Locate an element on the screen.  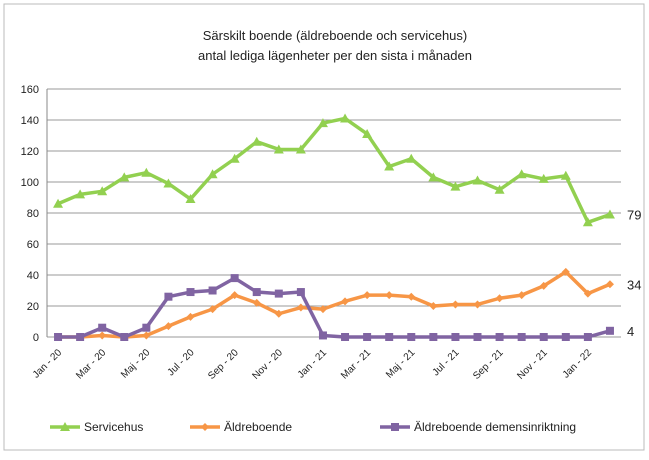
y-tick-label: 120 is located at coordinates (30, 152).